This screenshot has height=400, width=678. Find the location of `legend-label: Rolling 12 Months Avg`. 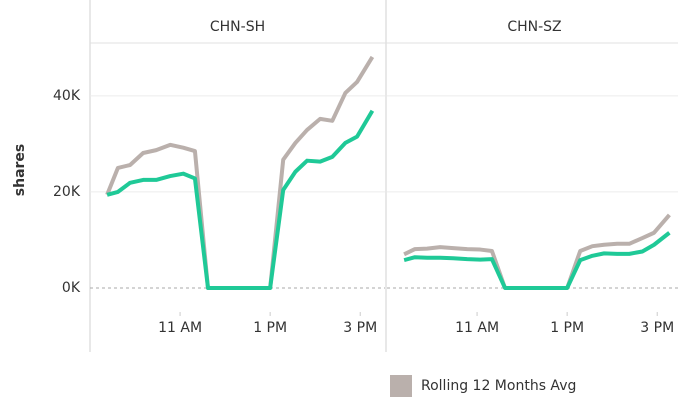

legend-label: Rolling 12 Months Avg is located at coordinates (498, 386).